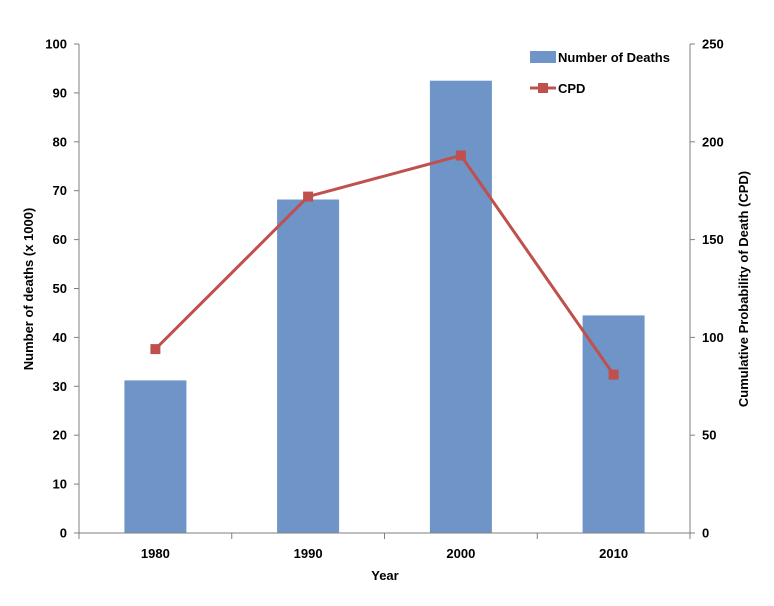 This screenshot has height=606, width=774. I want to click on bar-2000, so click(460, 306).